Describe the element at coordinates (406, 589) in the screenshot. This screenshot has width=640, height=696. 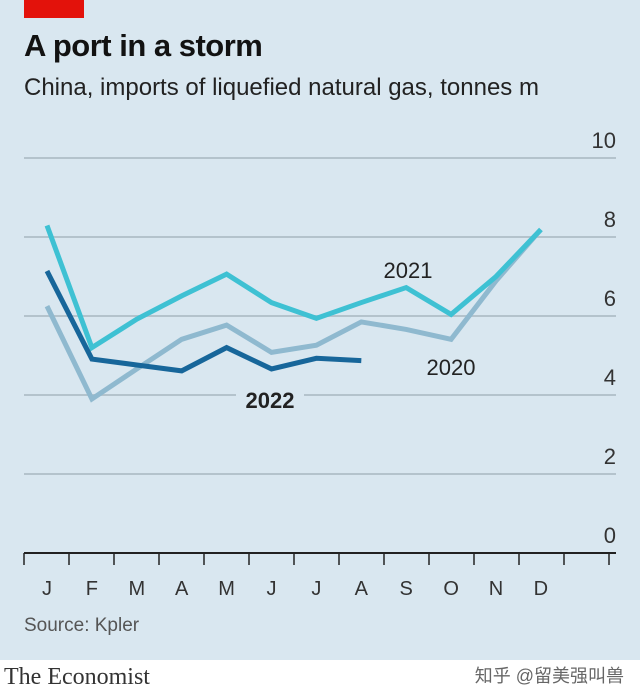
I see `x-tick-label: S` at that location.